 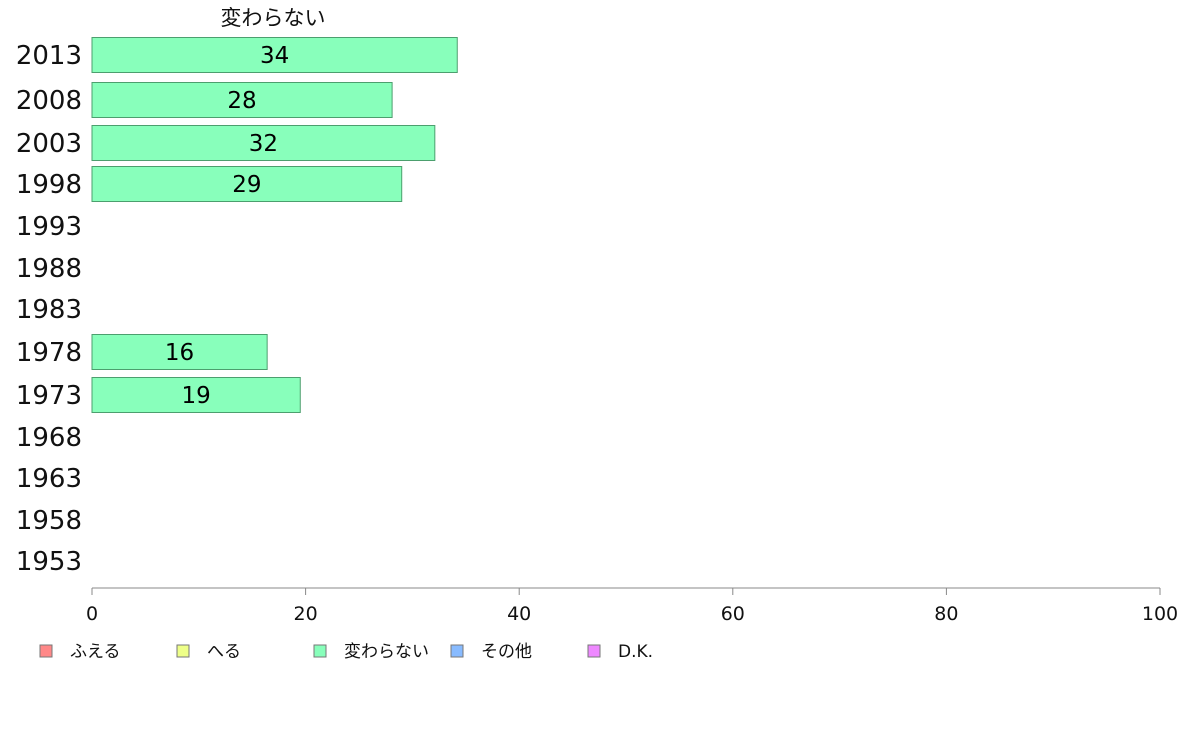 What do you see at coordinates (306, 614) in the screenshot?
I see `x-tick-label: 20` at bounding box center [306, 614].